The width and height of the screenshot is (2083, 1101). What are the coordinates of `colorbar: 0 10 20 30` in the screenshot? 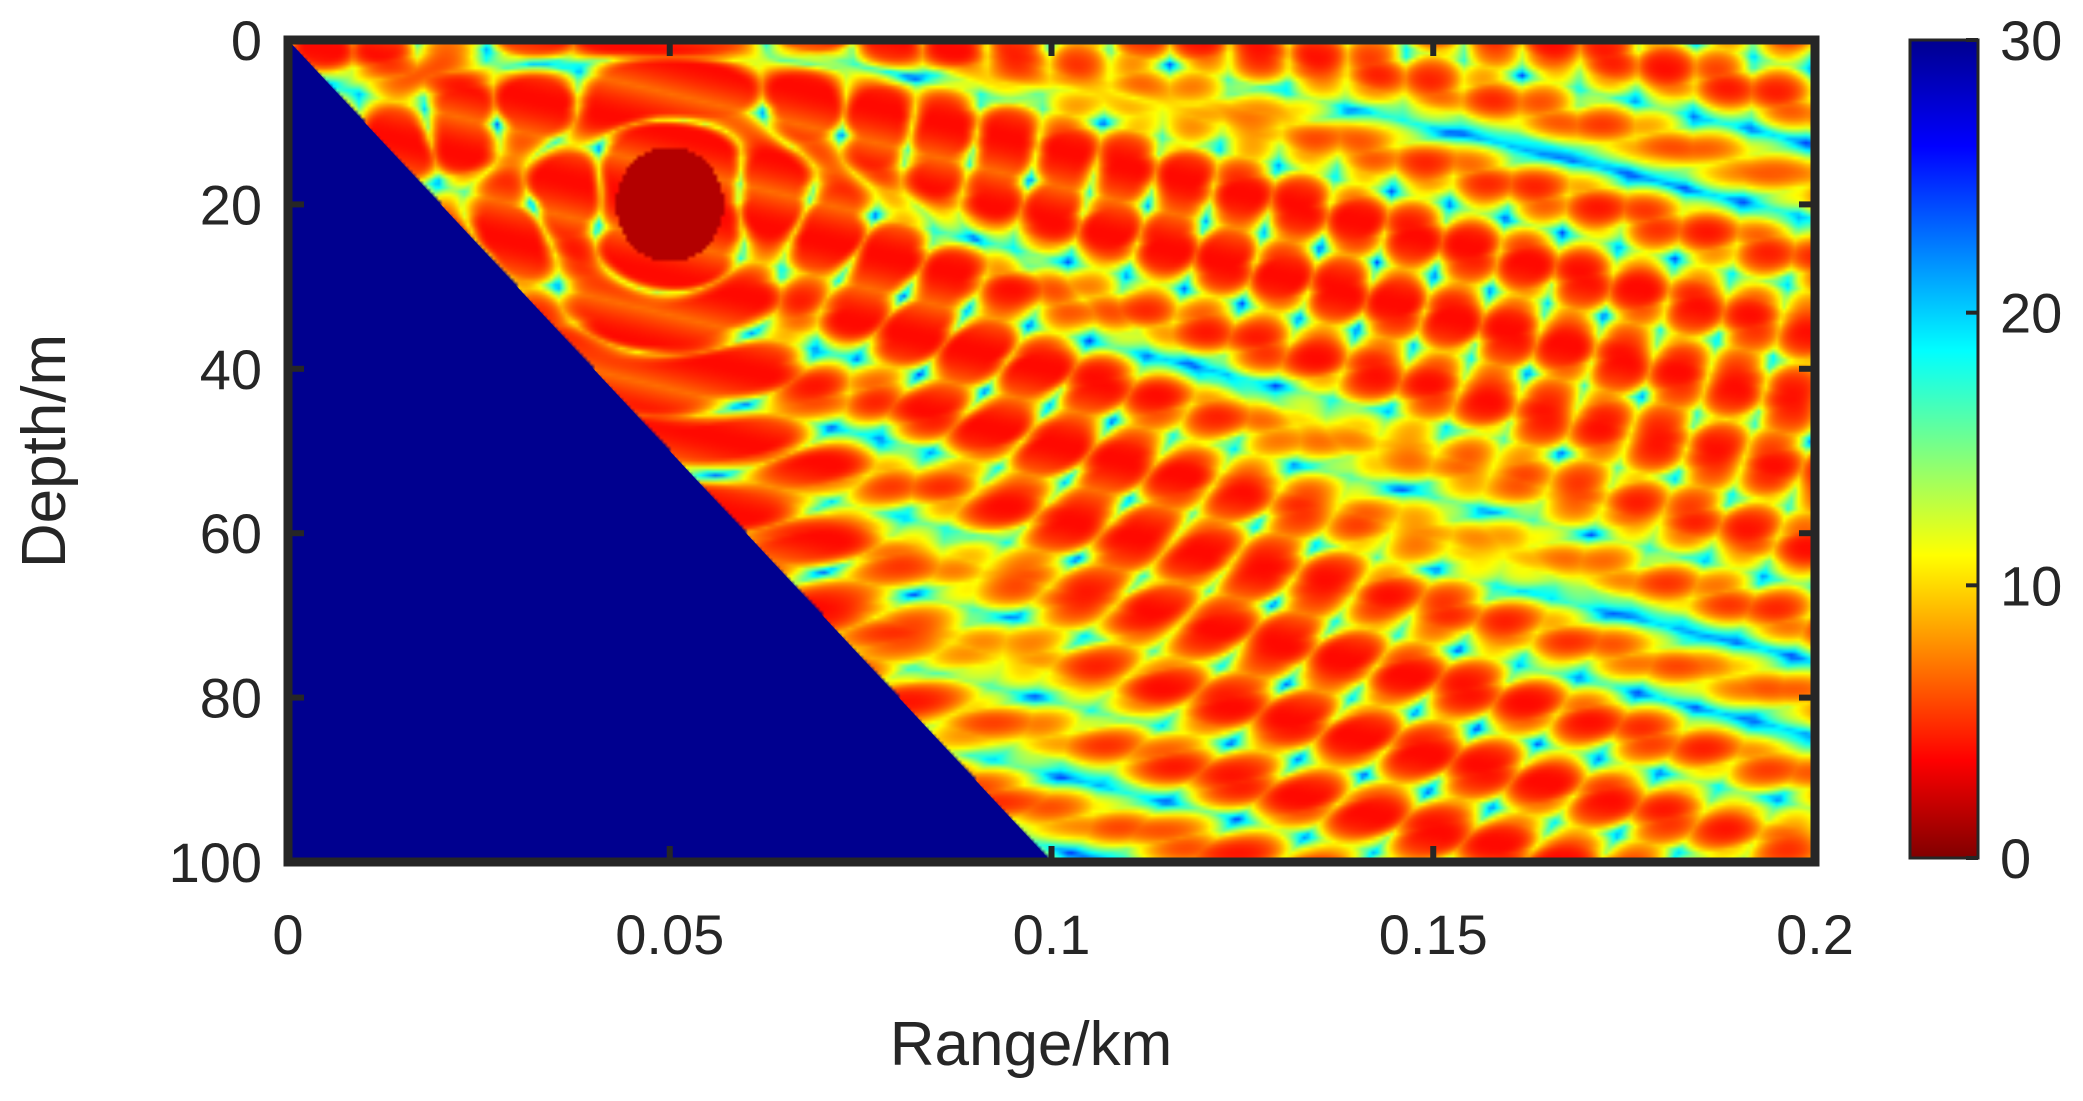 It's located at (1985, 449).